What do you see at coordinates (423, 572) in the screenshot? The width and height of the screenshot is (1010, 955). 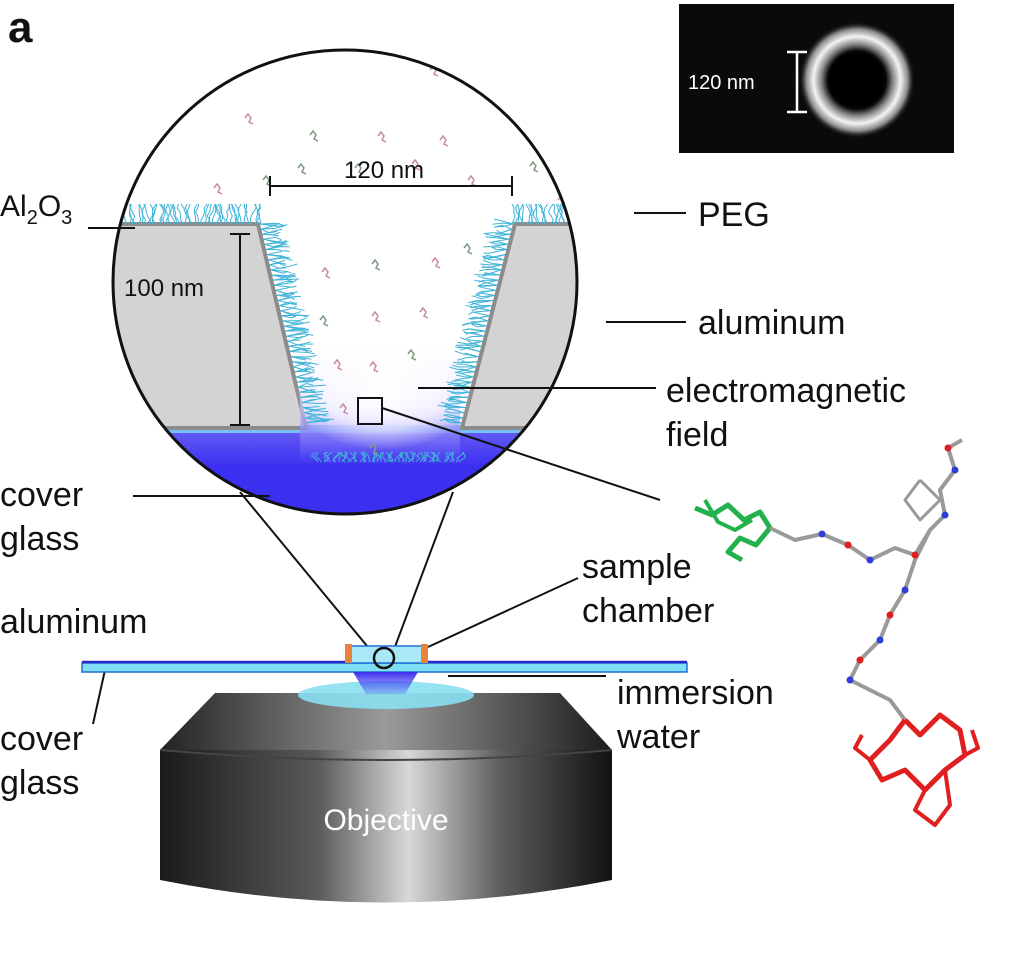 I see `zoom-line-right` at bounding box center [423, 572].